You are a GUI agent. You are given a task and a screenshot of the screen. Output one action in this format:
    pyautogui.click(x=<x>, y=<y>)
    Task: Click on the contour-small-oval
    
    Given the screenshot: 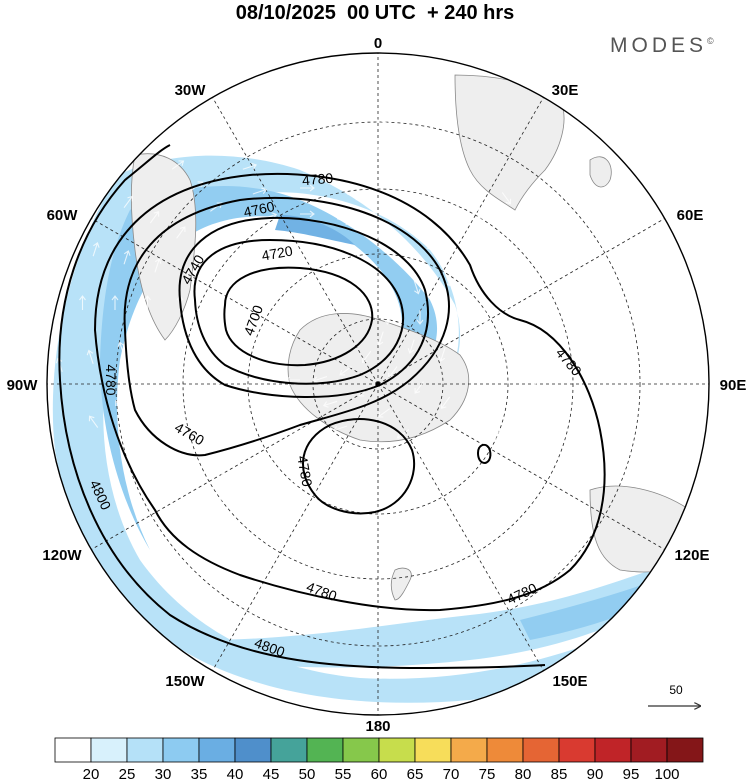 What is the action you would take?
    pyautogui.click(x=484, y=454)
    